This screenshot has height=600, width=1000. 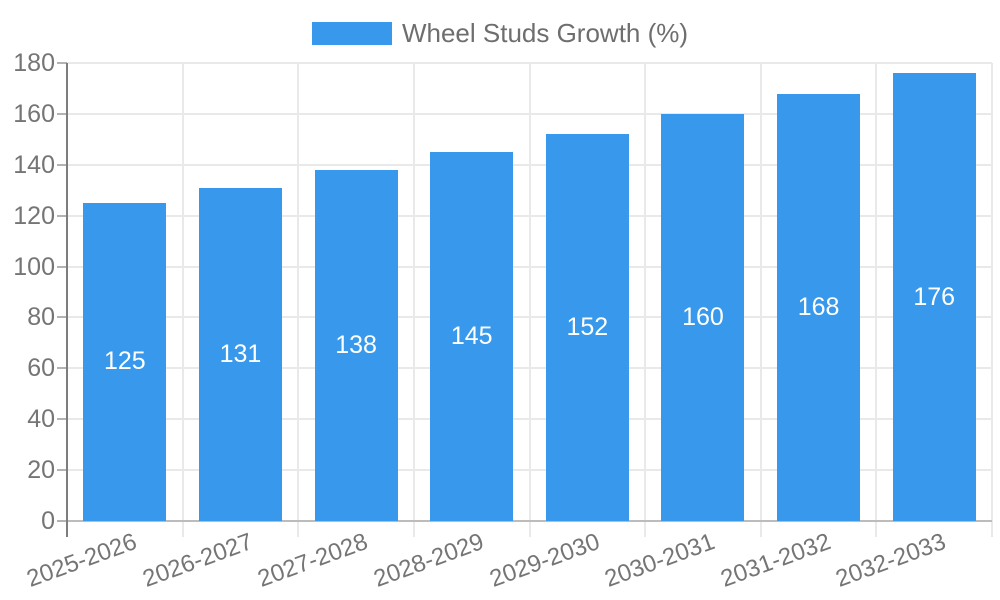 I want to click on x-tick-label: 2028-2029, so click(x=429, y=560).